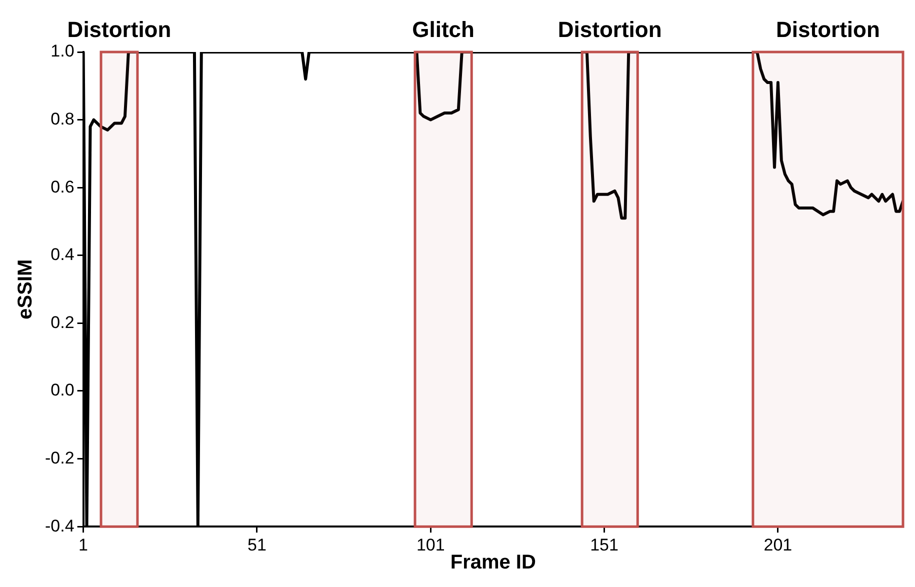 Image resolution: width=915 pixels, height=587 pixels. What do you see at coordinates (62, 254) in the screenshot?
I see `y-tick-label: 0.4` at bounding box center [62, 254].